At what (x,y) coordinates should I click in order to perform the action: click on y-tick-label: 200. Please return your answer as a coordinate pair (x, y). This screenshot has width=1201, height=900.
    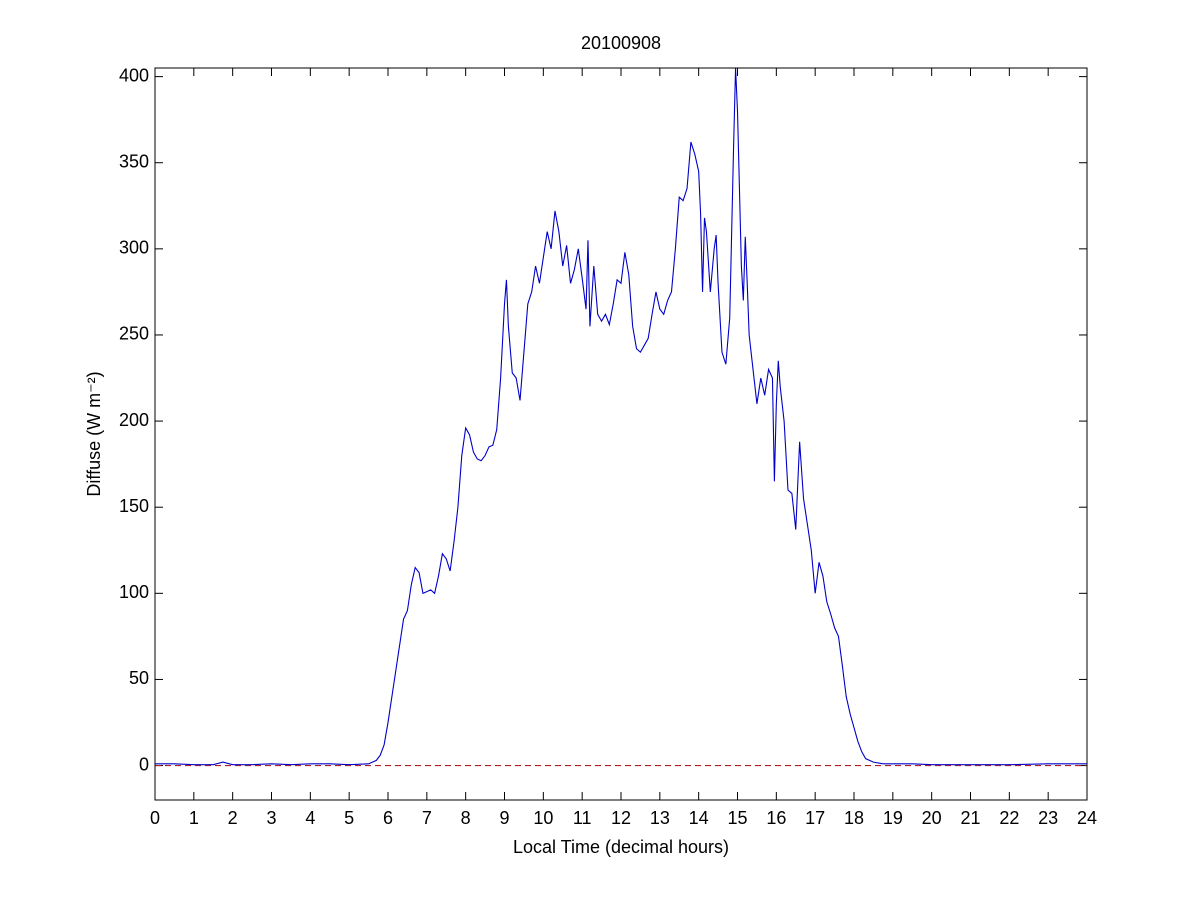
    Looking at the image, I should click on (134, 420).